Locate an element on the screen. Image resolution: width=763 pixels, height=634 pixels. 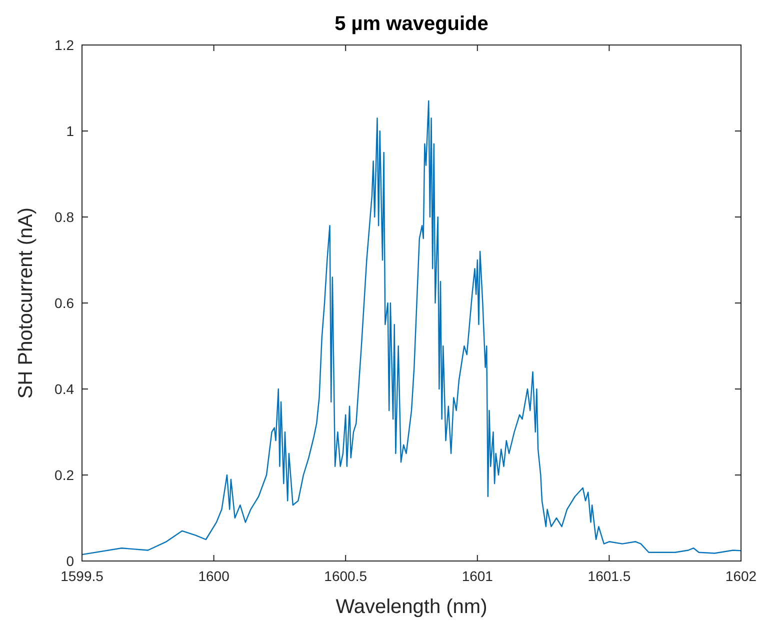
y-tick-label: 0 is located at coordinates (70, 560).